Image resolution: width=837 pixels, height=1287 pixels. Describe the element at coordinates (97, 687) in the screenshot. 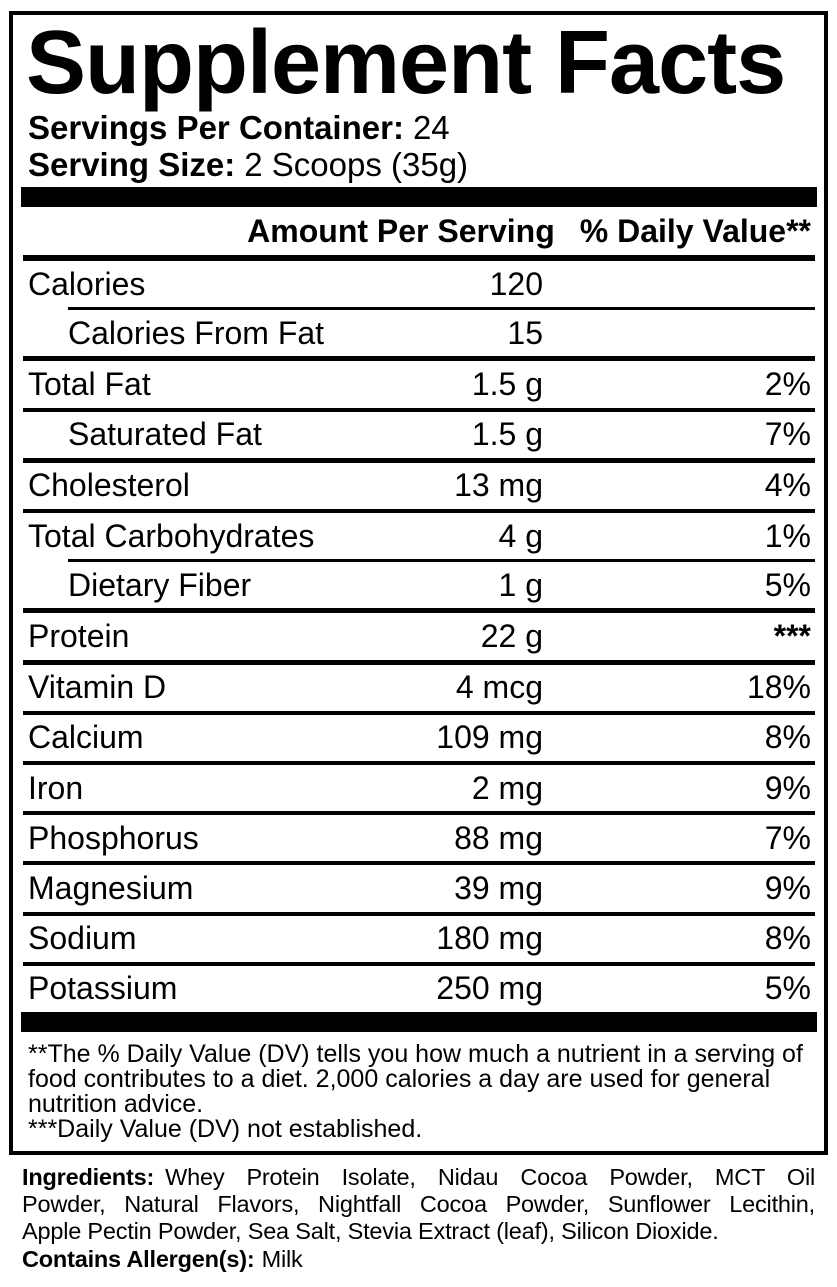

I see `nutrient-name: Vitamin D` at that location.